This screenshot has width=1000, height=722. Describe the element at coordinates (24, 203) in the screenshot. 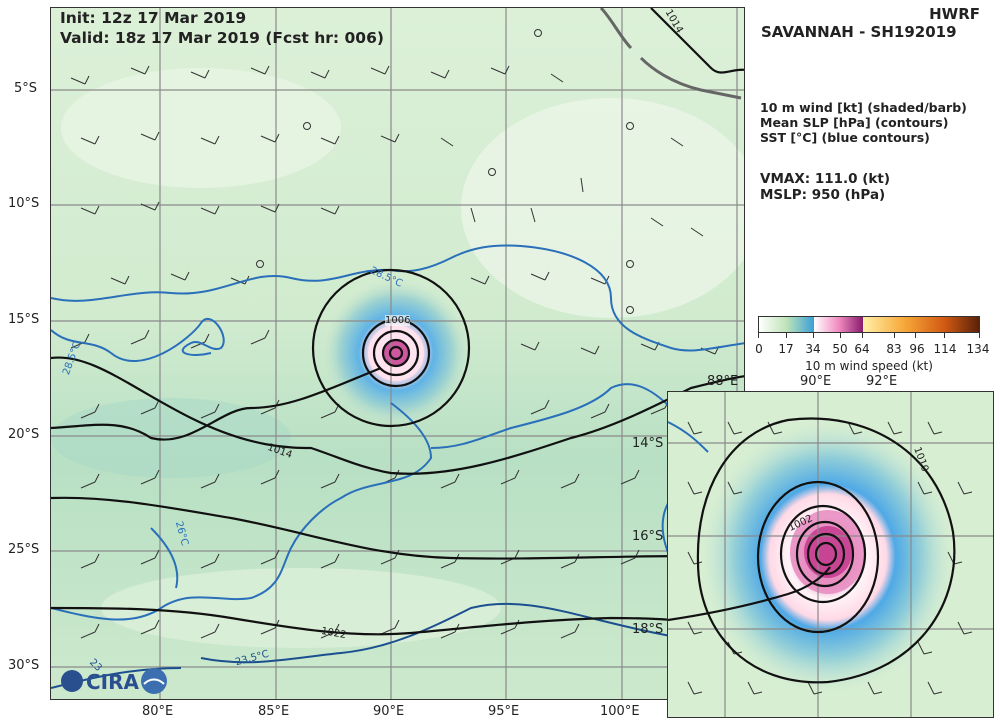

I see `lat-label: 10°S` at that location.